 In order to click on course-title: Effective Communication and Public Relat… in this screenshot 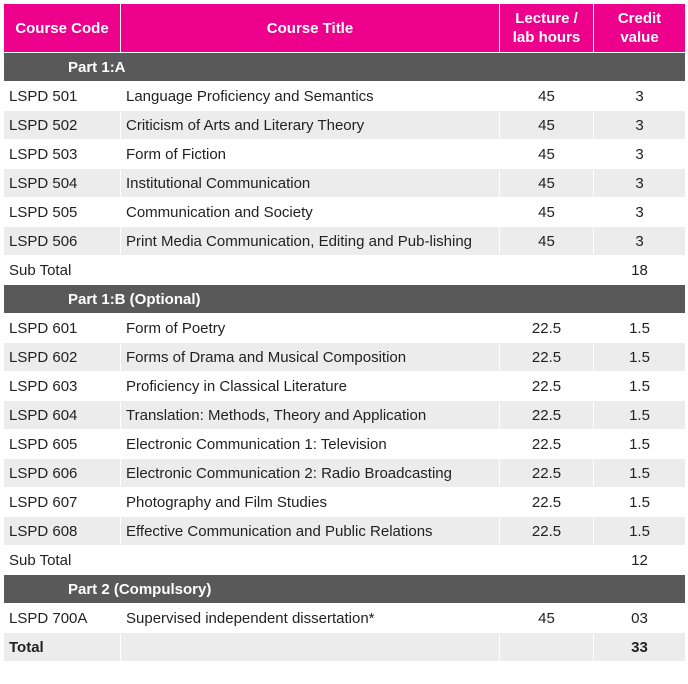, I will do `click(310, 531)`.